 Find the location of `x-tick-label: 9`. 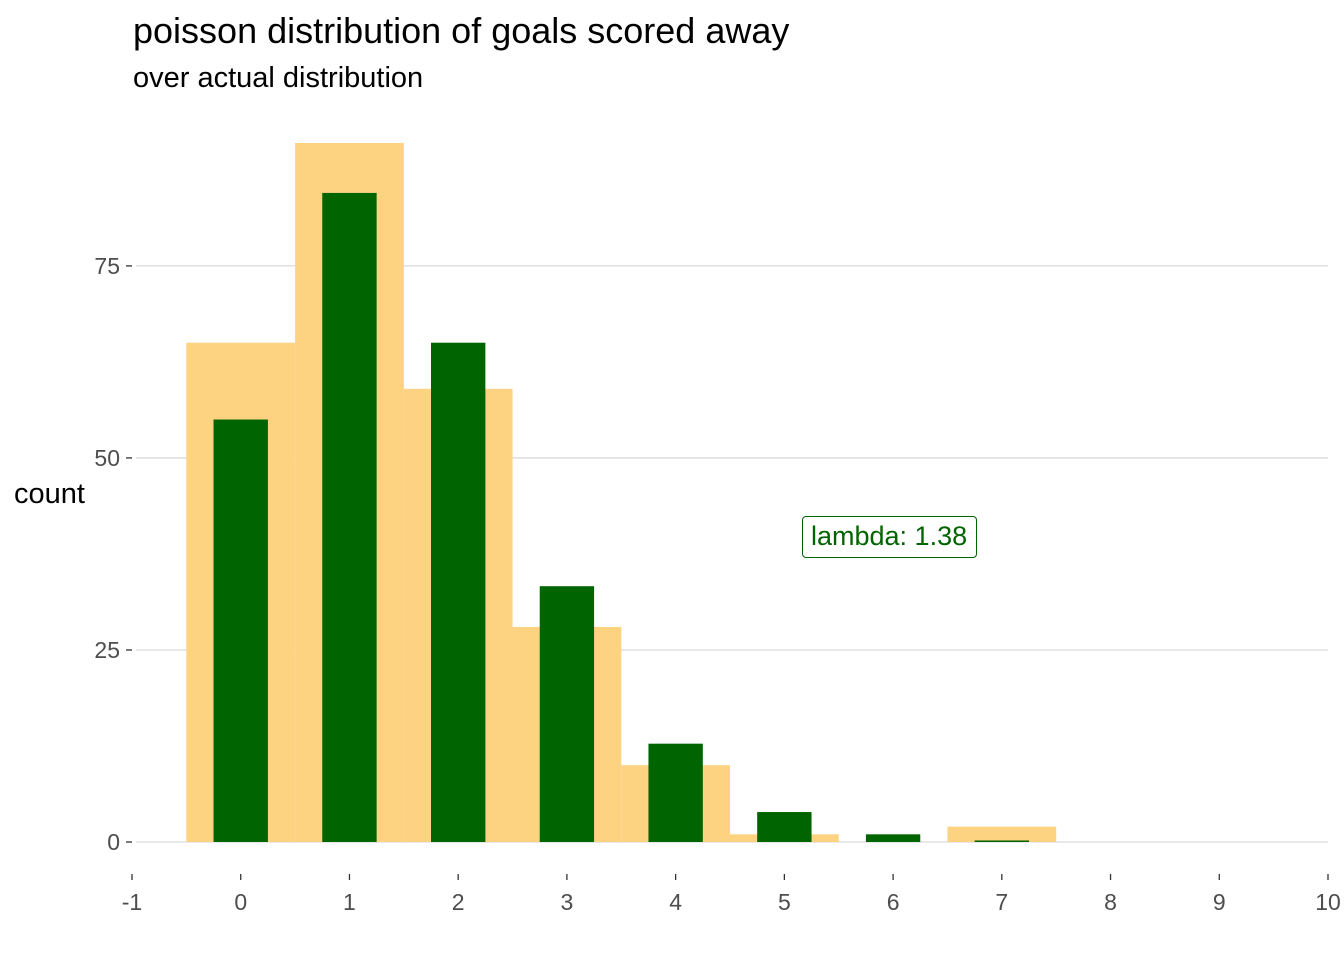

x-tick-label: 9 is located at coordinates (1219, 902).